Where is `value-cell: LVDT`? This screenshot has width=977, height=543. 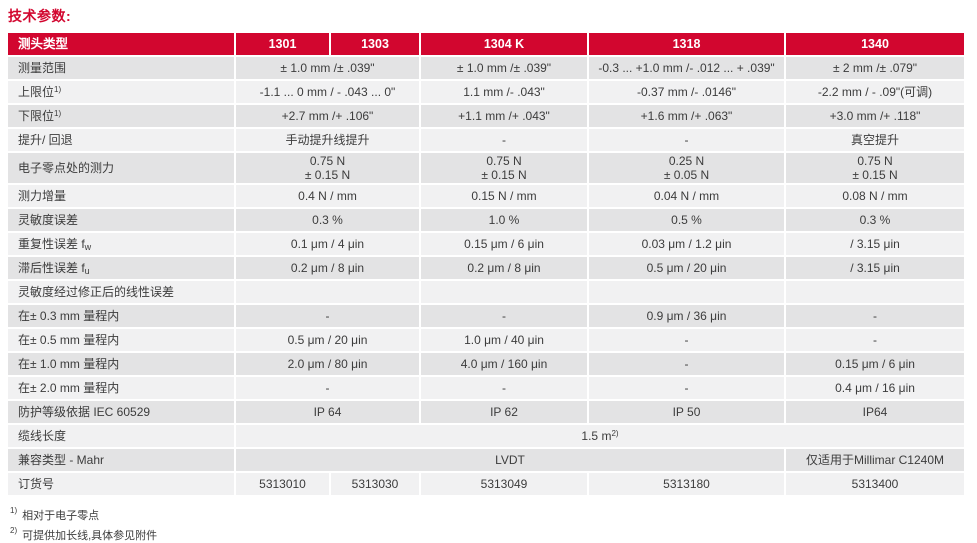
value-cell: LVDT is located at coordinates (509, 460).